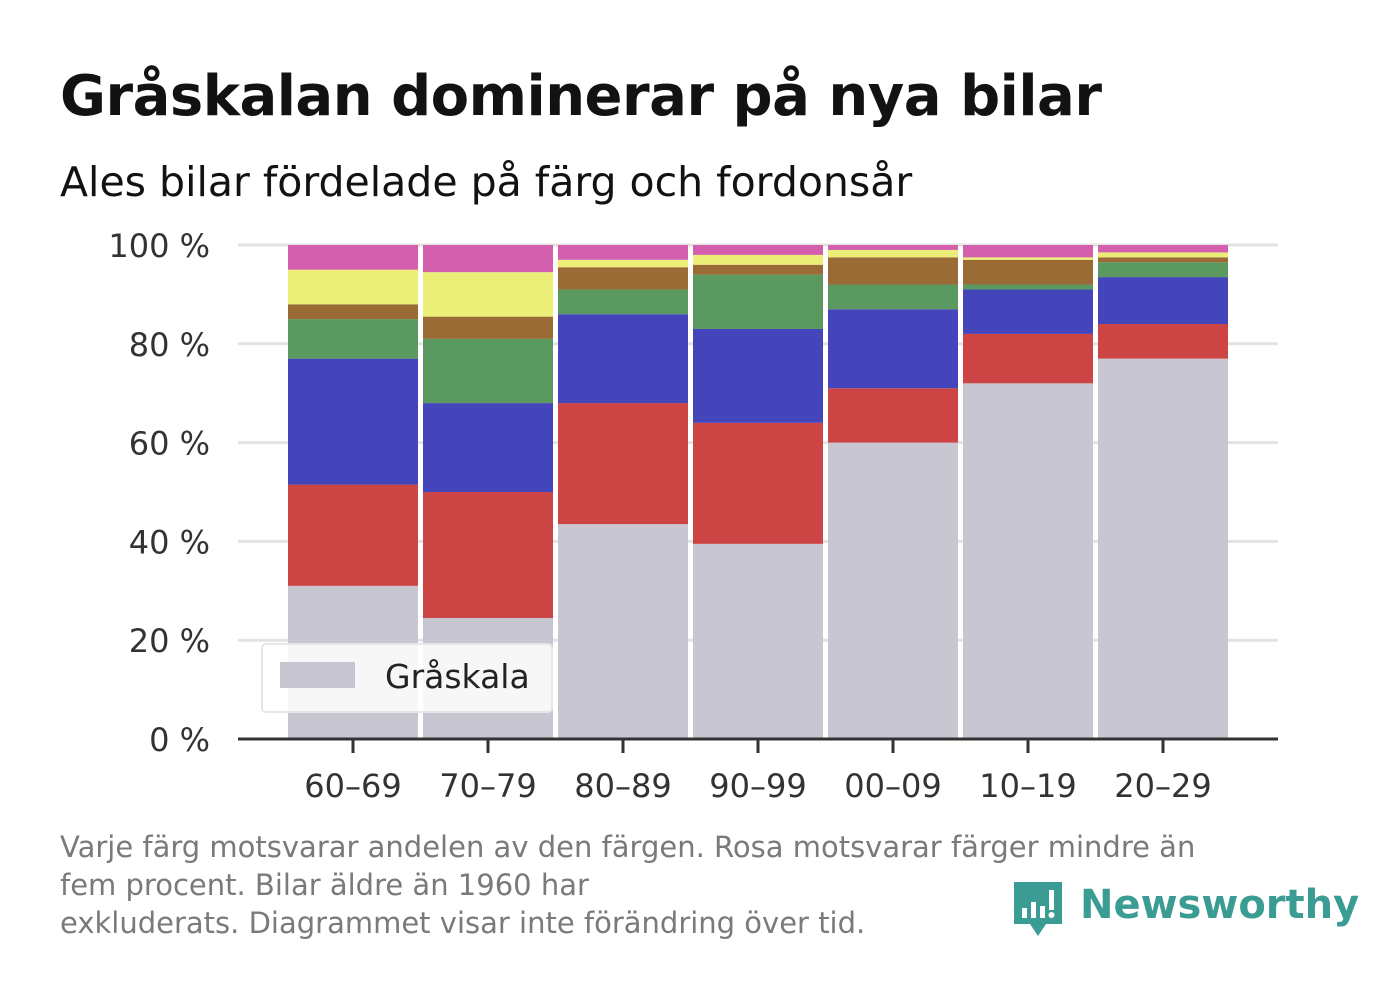 This screenshot has height=999, width=1382. Describe the element at coordinates (169, 542) in the screenshot. I see `y-tick-label: 40 %` at that location.